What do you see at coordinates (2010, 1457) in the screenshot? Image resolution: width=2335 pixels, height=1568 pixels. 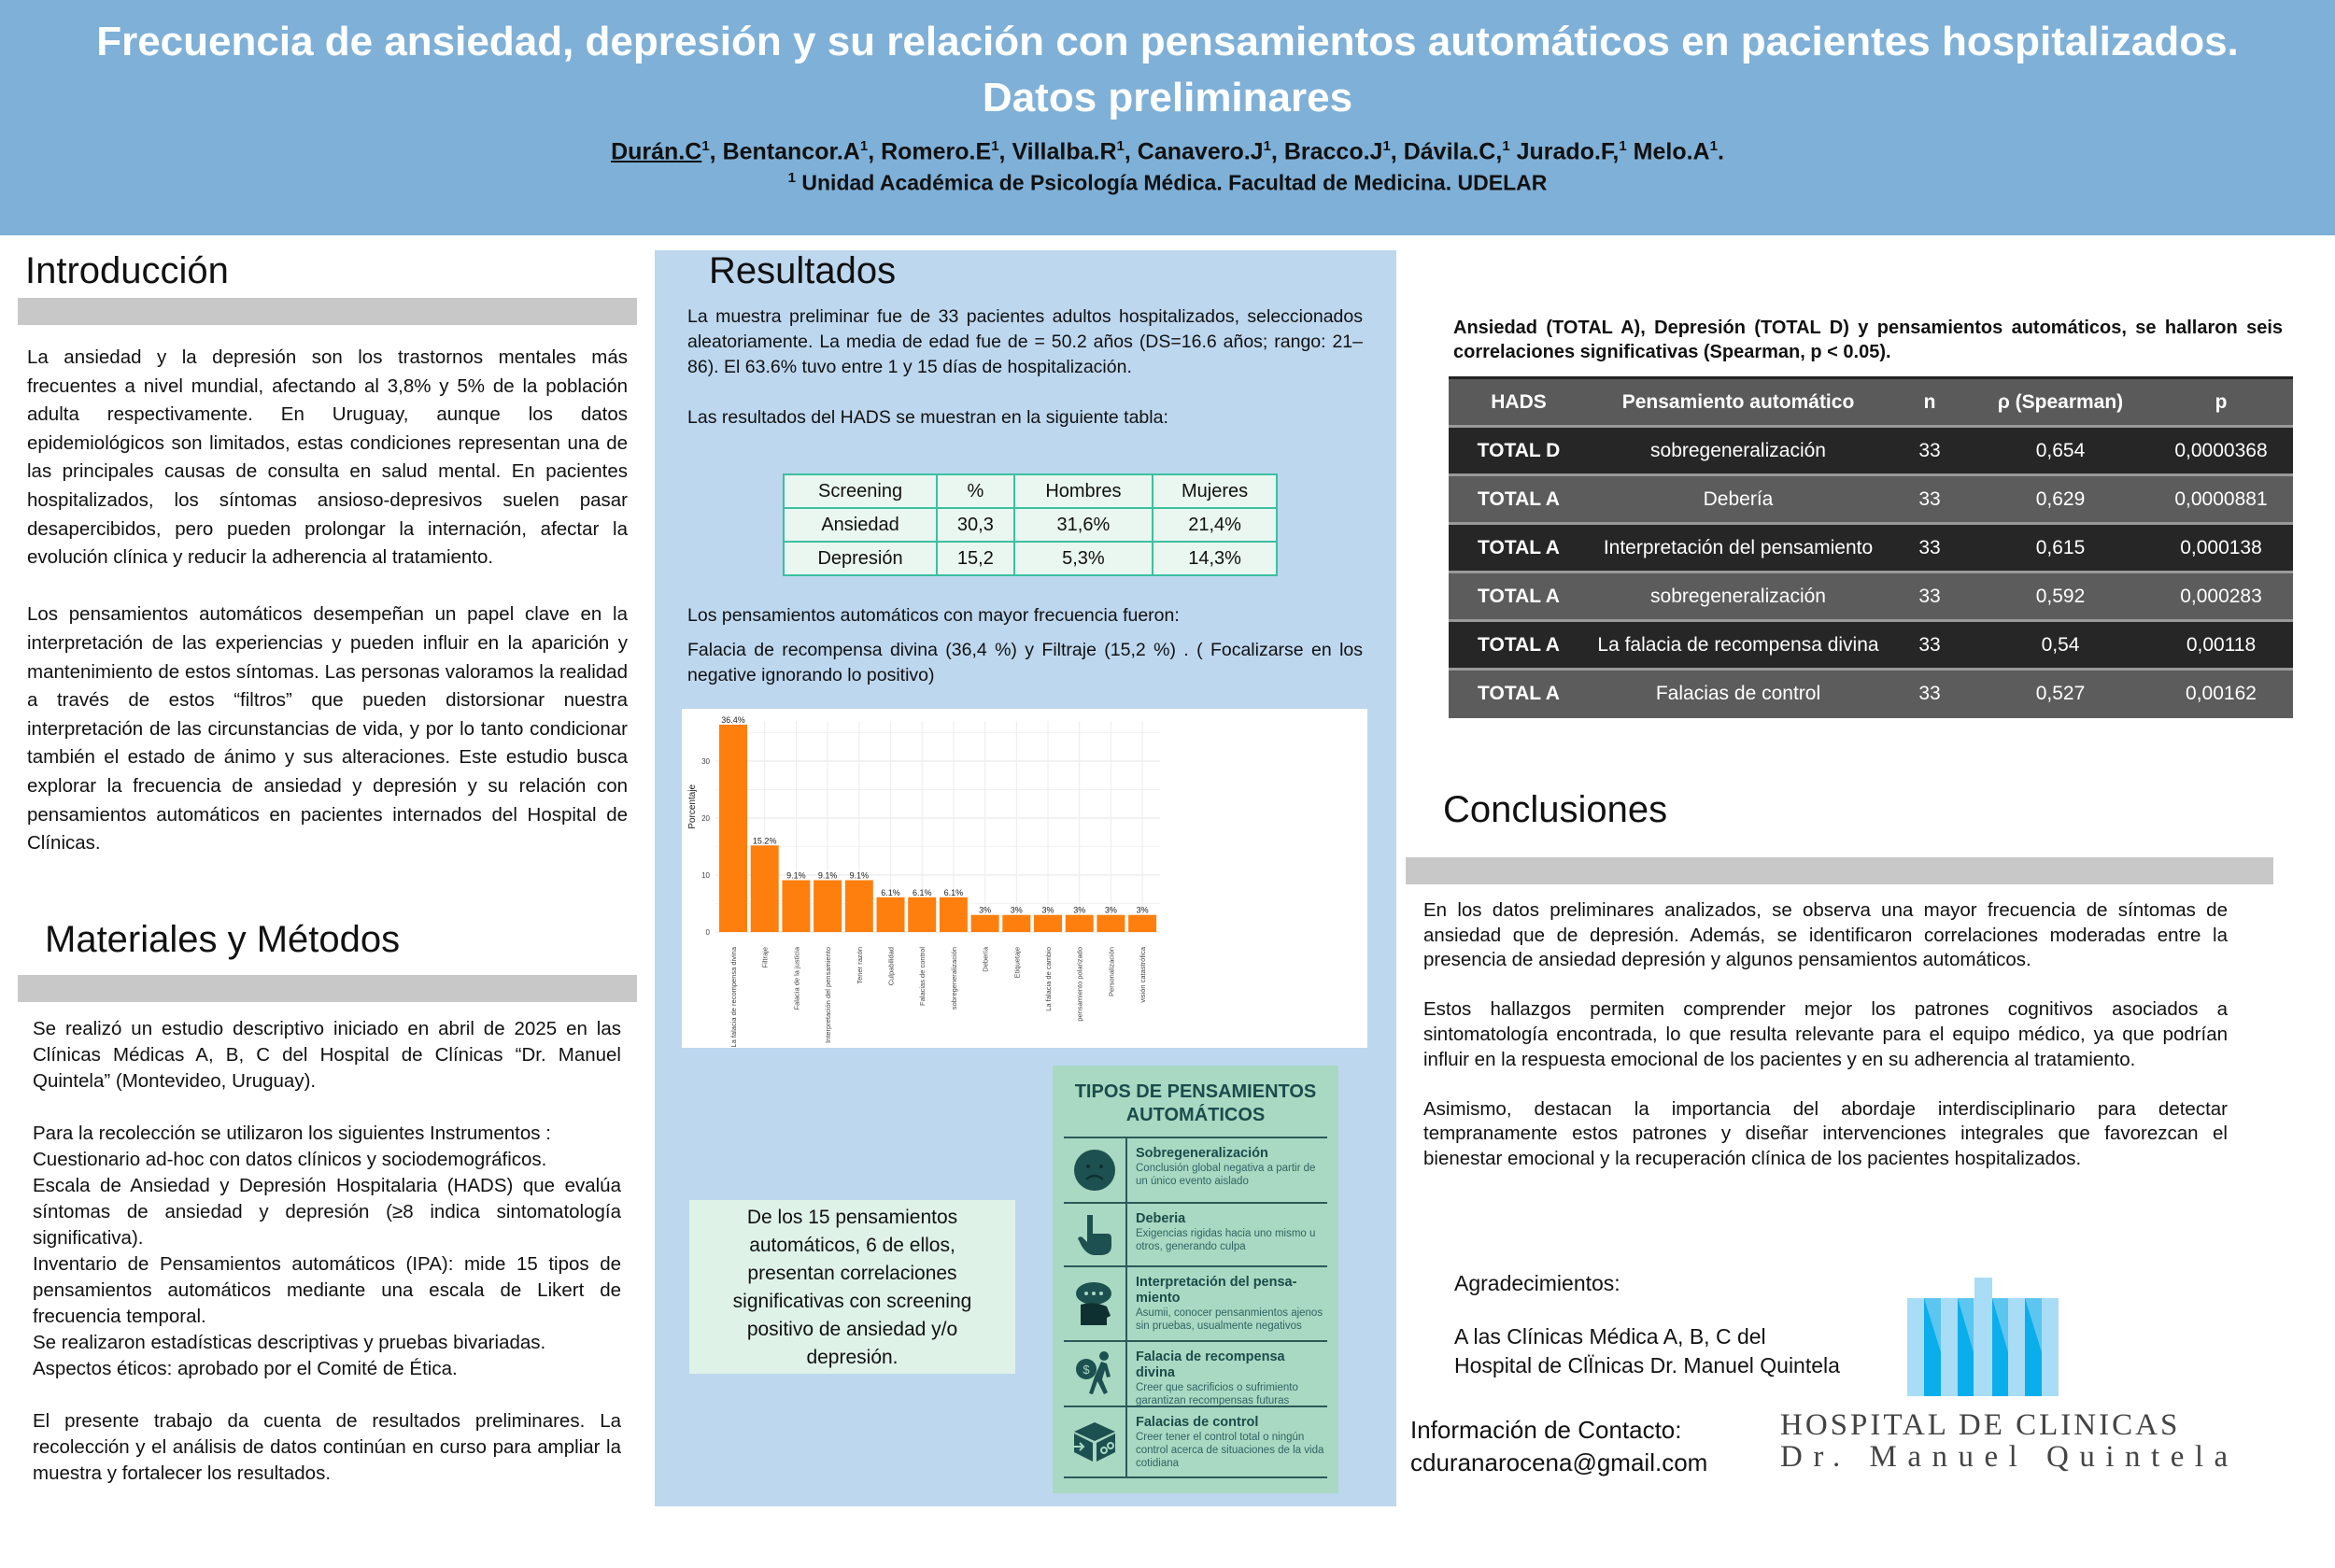 I see `hospital-logo-subtitle: Dr. Manuel Quintela` at bounding box center [2010, 1457].